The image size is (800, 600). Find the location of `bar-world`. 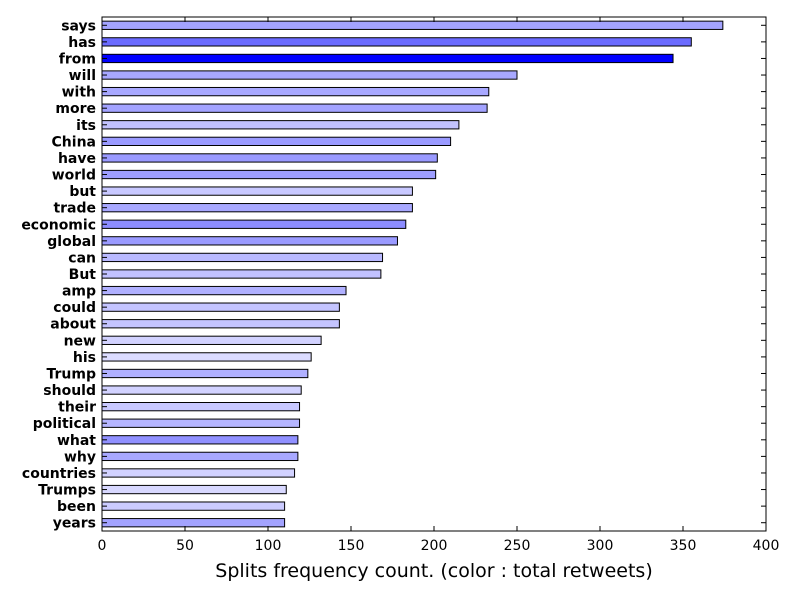

bar-world is located at coordinates (269, 174).